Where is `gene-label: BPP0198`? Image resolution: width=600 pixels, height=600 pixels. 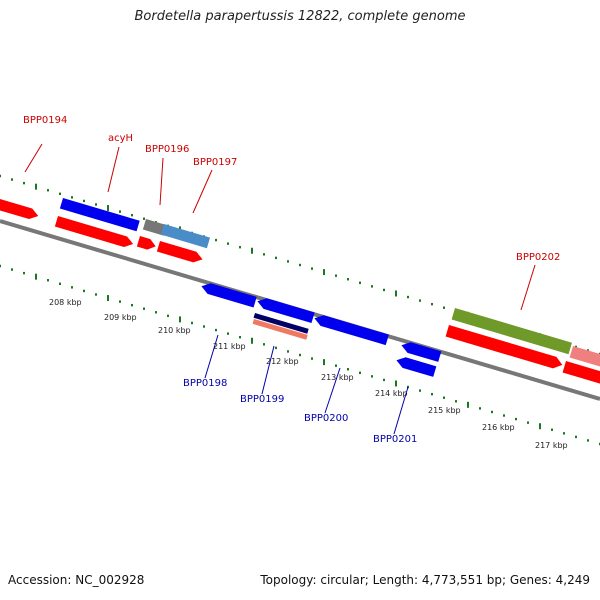
gene-label: BPP0198 is located at coordinates (205, 383).